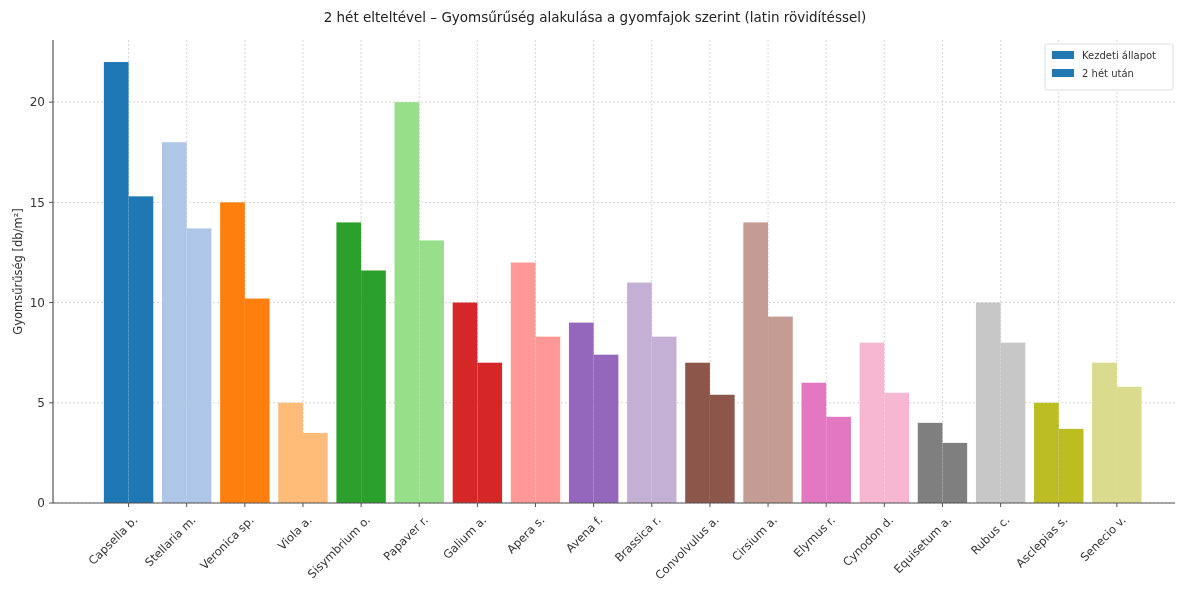 This screenshot has width=1190, height=590. Describe the element at coordinates (41, 503) in the screenshot. I see `y-tick-label: 0` at that location.